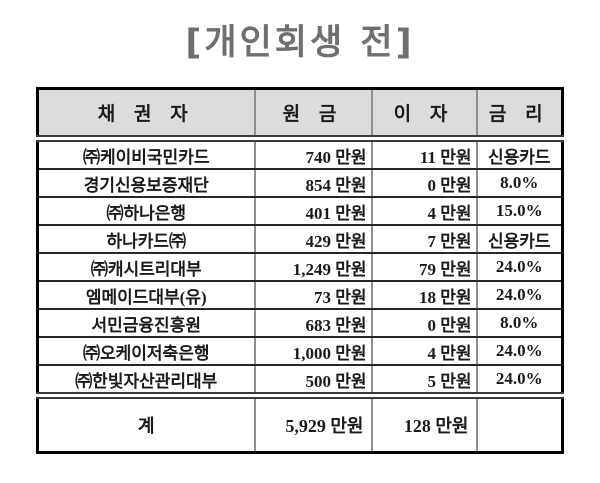 Image resolution: width=600 pixels, height=483 pixels. I want to click on principal-cell: 500 만원, so click(312, 380).